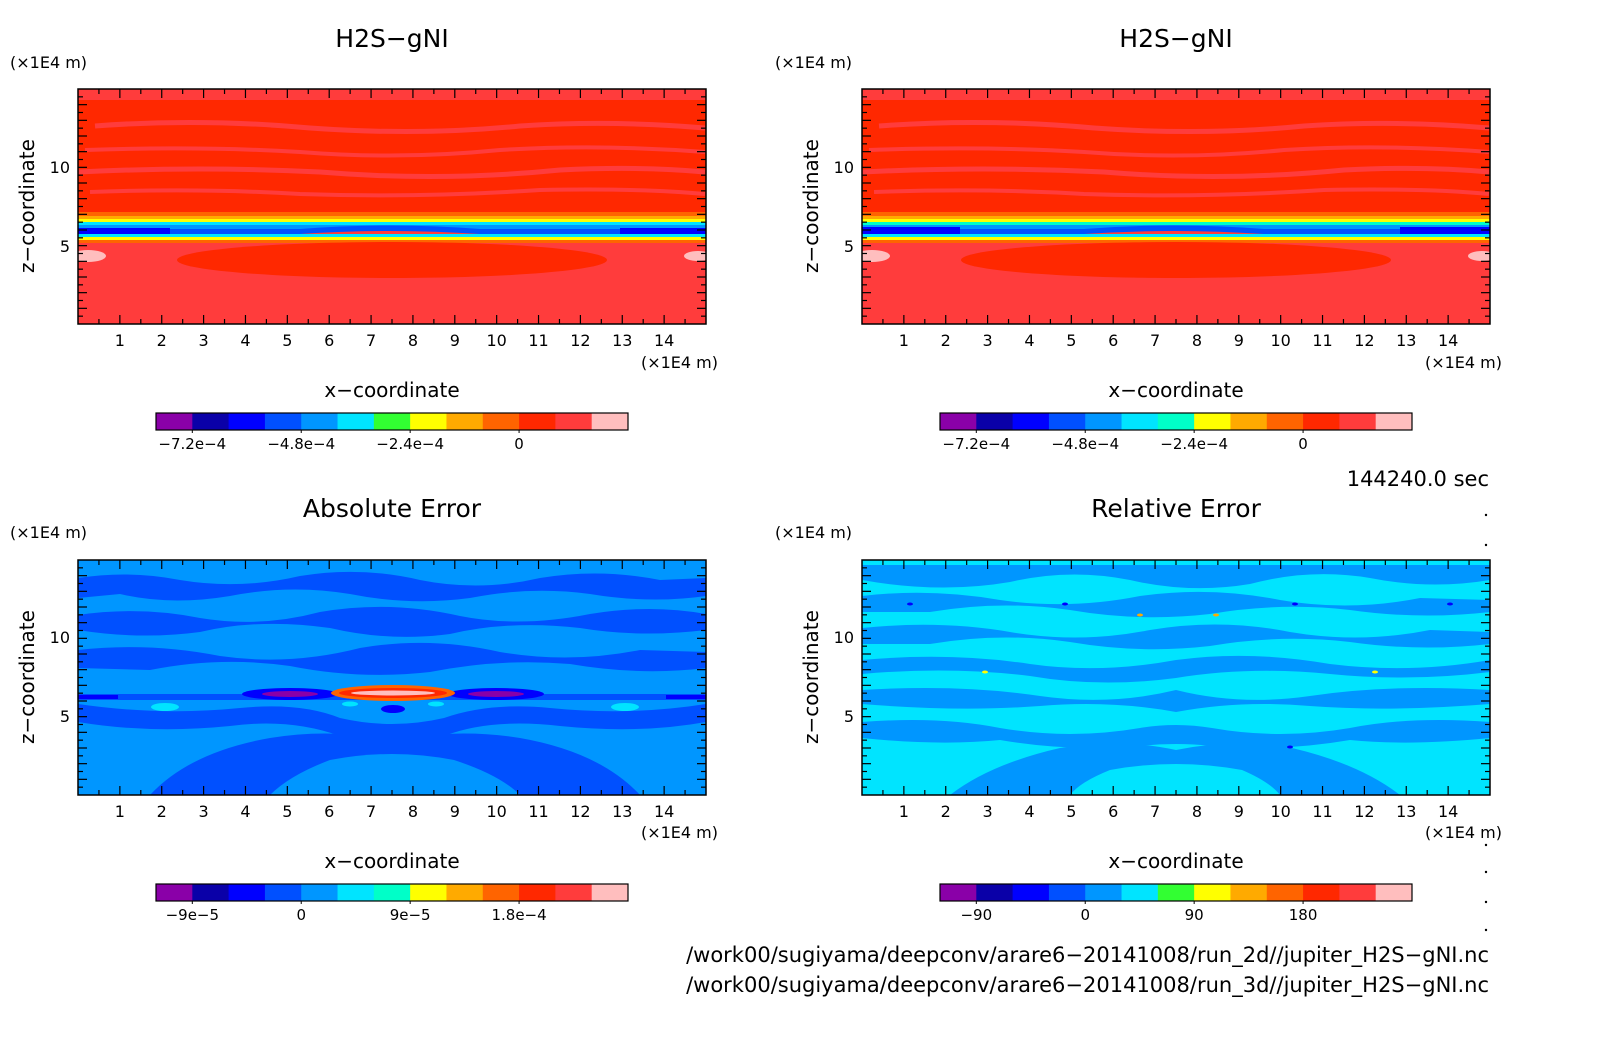 This screenshot has width=1604, height=1054. What do you see at coordinates (410, 915) in the screenshot?
I see `colorbar-label: 9e−5` at bounding box center [410, 915].